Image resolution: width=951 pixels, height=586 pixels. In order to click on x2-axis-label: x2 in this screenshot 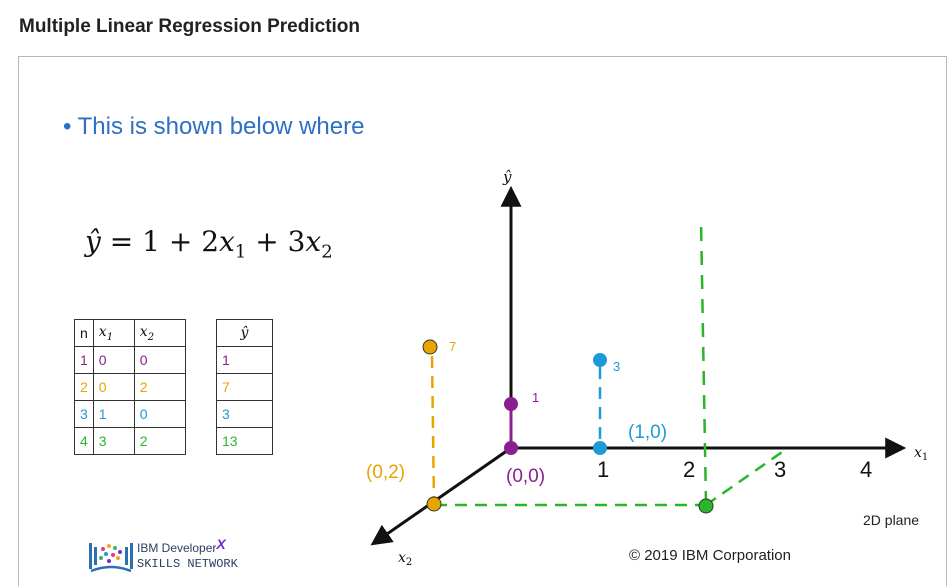, I will do `click(405, 559)`.